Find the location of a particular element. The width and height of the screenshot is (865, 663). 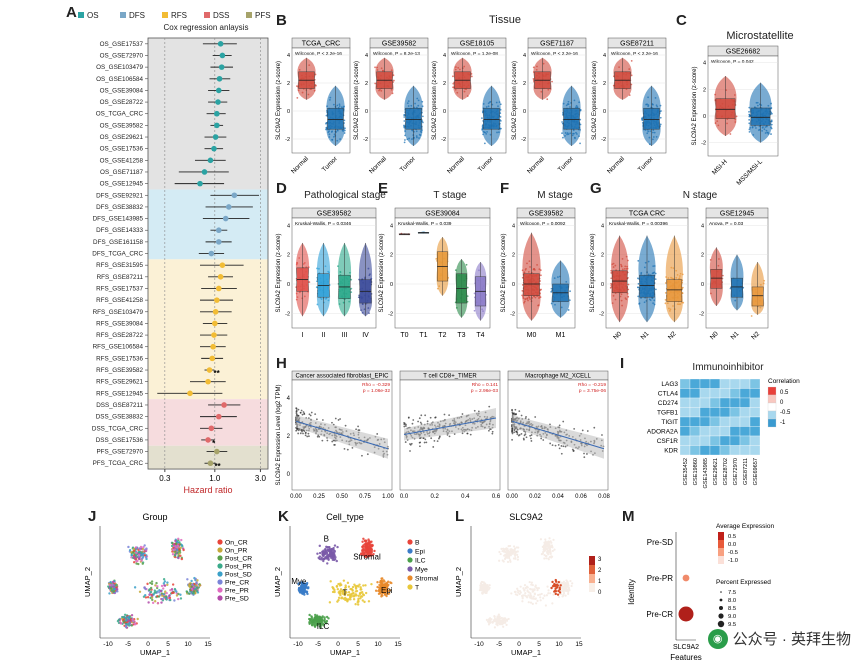

legend-label-dss: DSS is located at coordinates (221, 15).